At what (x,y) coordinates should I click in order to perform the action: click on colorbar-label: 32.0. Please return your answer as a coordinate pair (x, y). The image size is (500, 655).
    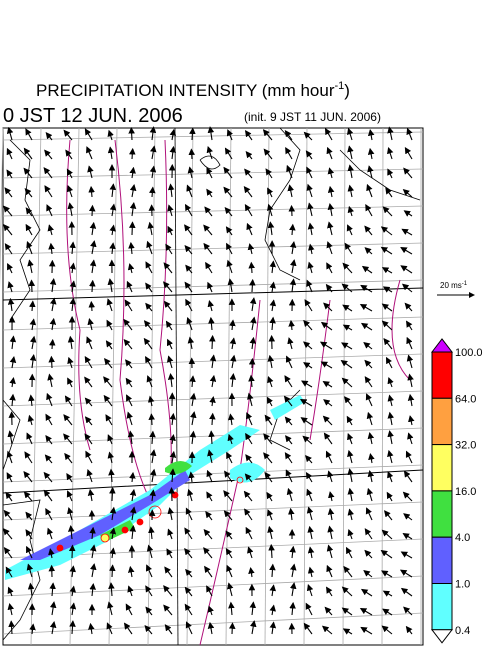
    Looking at the image, I should click on (465, 446).